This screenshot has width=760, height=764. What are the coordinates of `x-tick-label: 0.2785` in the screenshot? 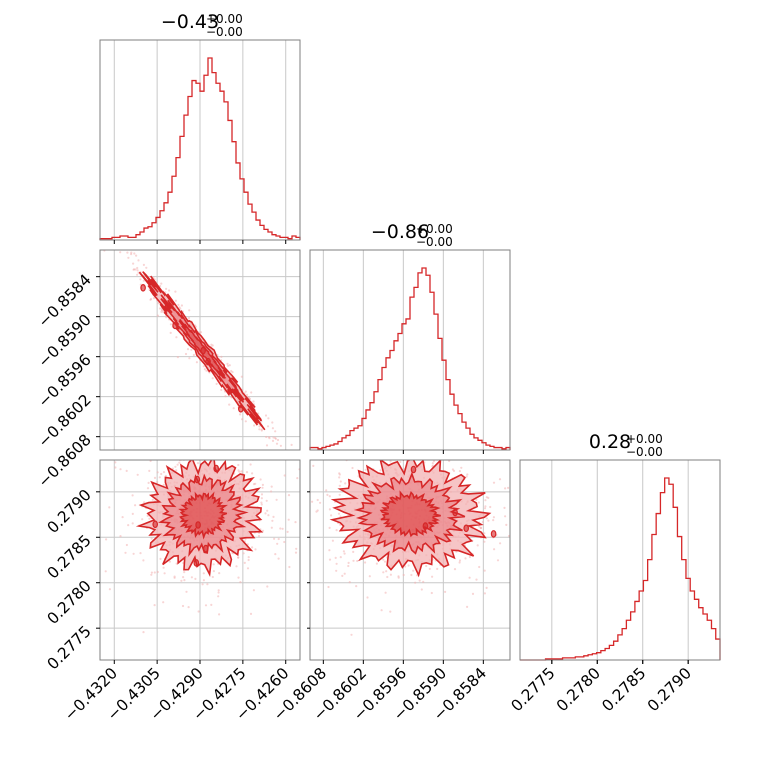 It's located at (623, 689).